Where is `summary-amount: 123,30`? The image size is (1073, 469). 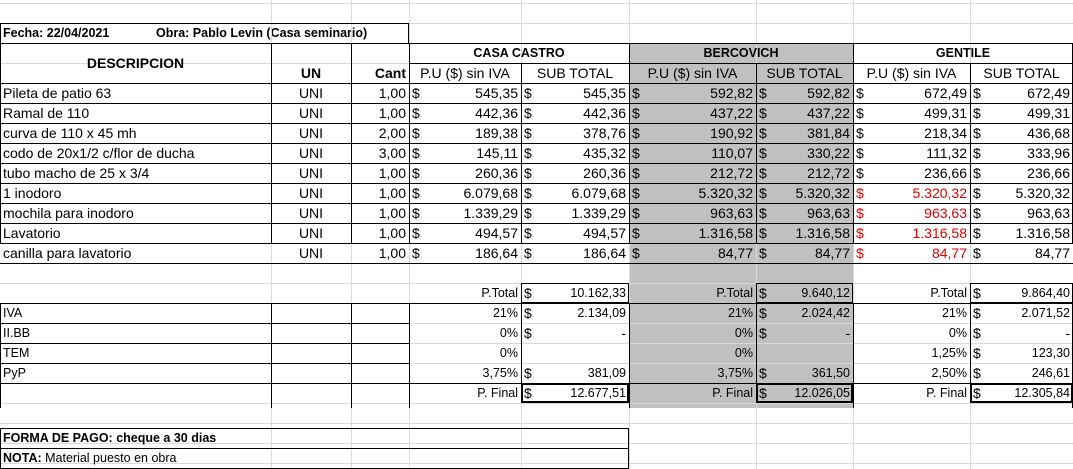 summary-amount: 123,30 is located at coordinates (1050, 352).